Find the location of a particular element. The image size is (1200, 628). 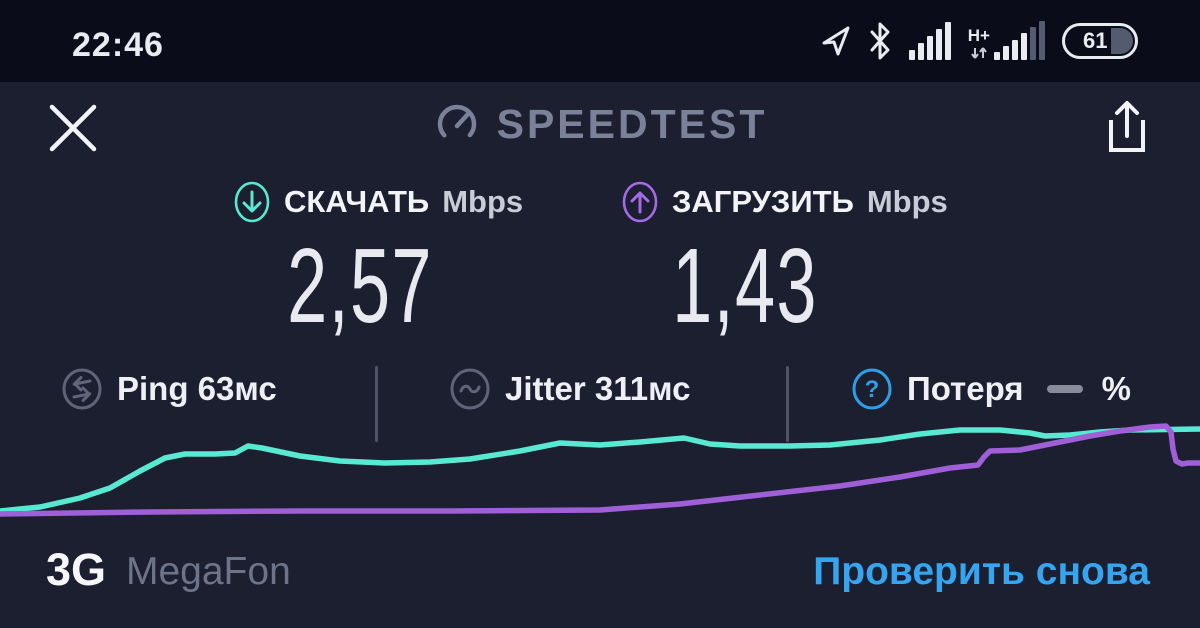

upload-unit: Mbps is located at coordinates (907, 201).